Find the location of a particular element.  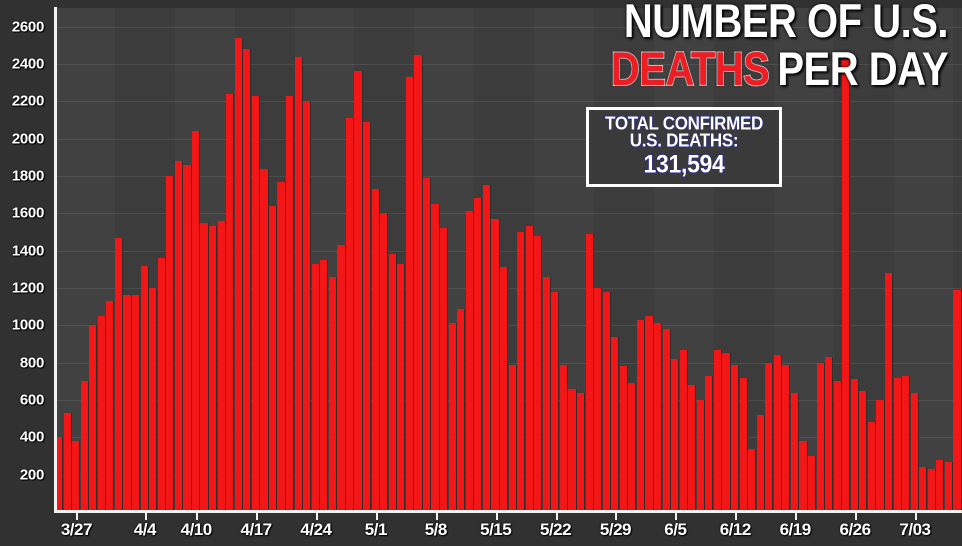

x-axis-tick-label: 6/19 is located at coordinates (795, 529).